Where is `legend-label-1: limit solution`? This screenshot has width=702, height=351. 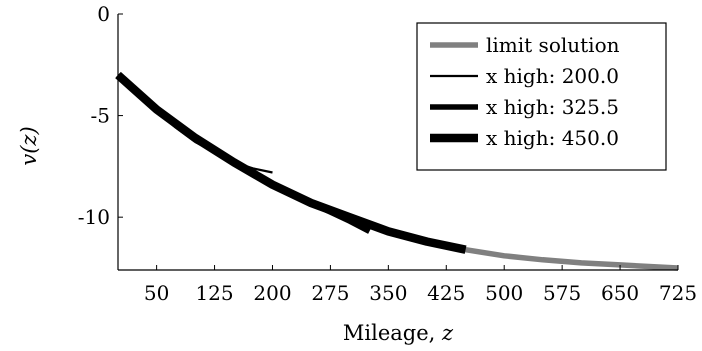
legend-label-1: limit solution is located at coordinates (553, 45).